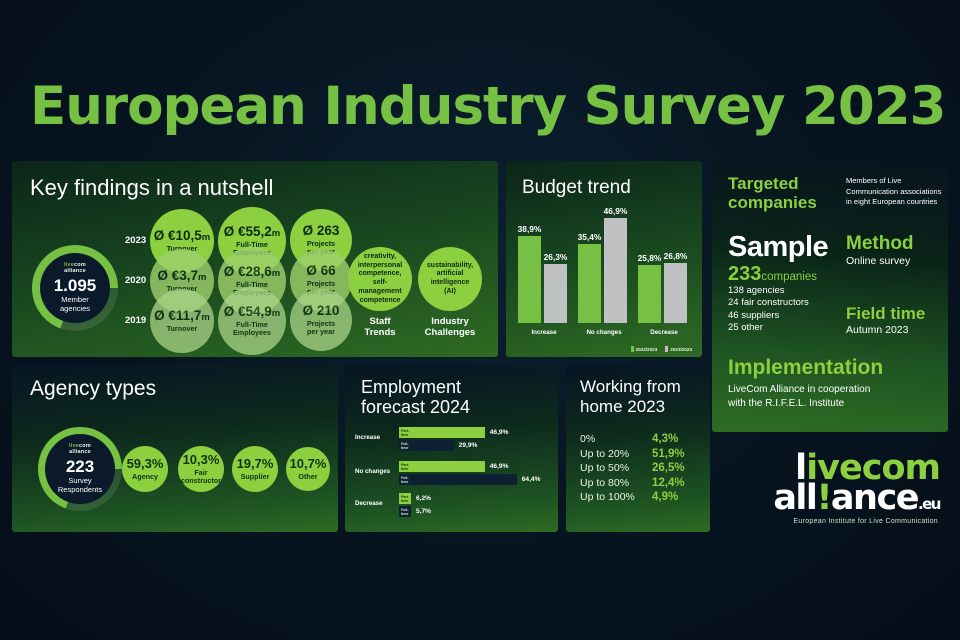 This screenshot has height=640, width=960. Describe the element at coordinates (416, 397) in the screenshot. I see `employment-forecast-heading: Employment forecast 2024` at that location.